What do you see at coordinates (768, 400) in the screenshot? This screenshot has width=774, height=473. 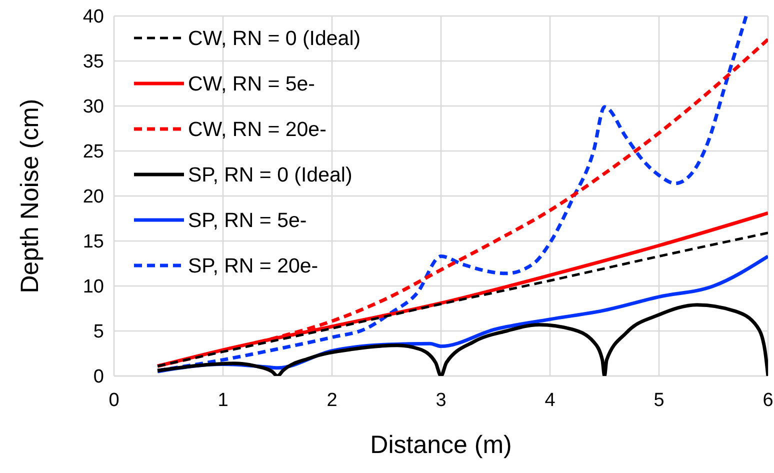 I see `x-tick-label: 6` at bounding box center [768, 400].